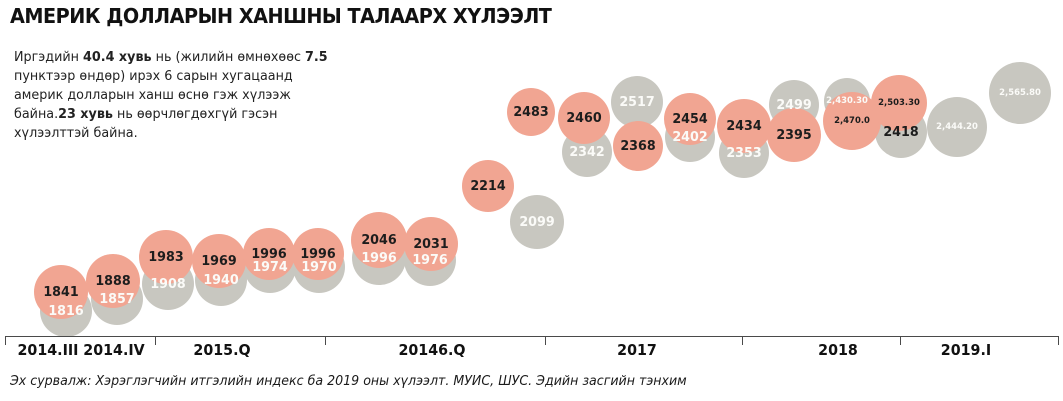 This screenshot has height=401, width=1063. Describe the element at coordinates (531, 336) in the screenshot. I see `x-axis-line` at that location.